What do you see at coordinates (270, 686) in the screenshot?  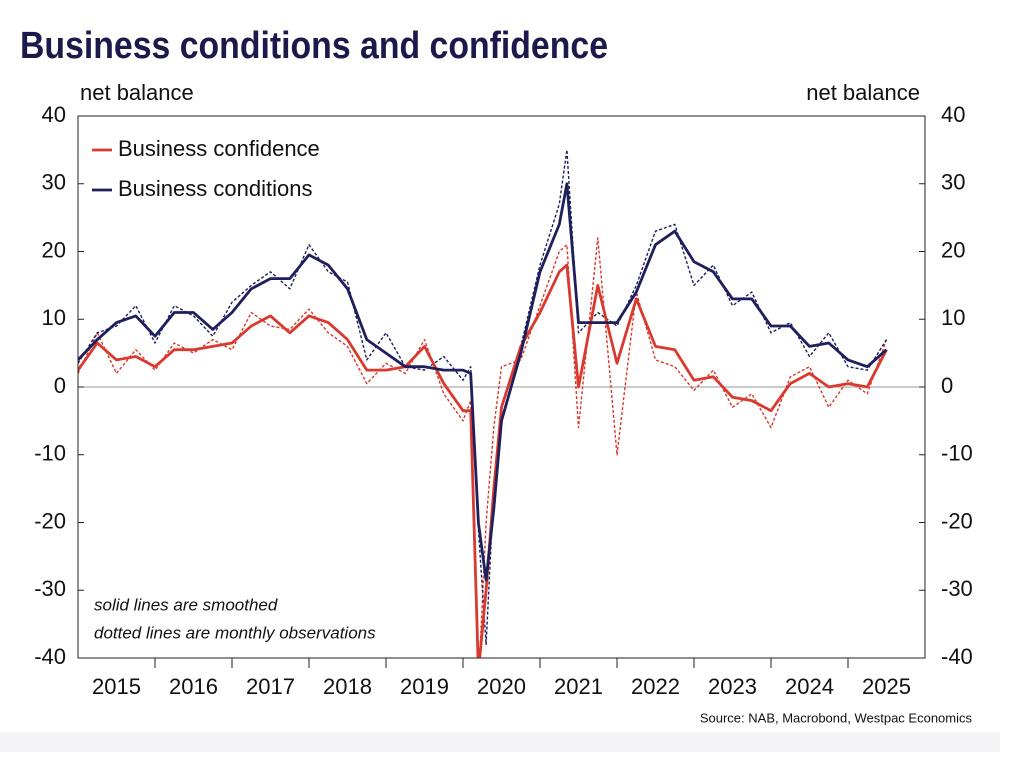 I see `x-tick-label: 2017` at bounding box center [270, 686].